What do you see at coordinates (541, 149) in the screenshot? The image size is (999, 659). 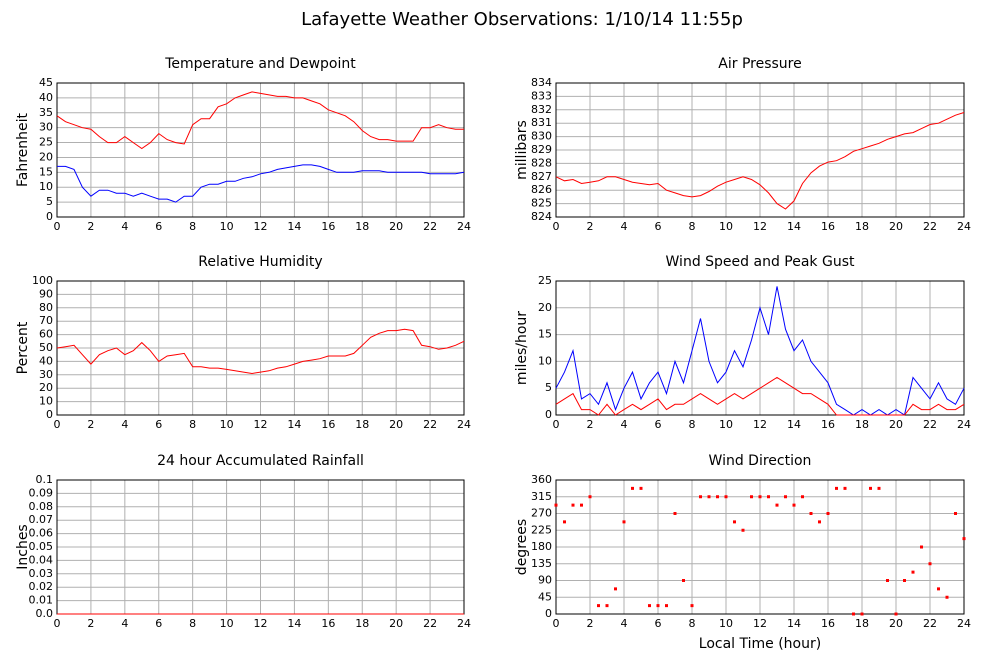 I see `y-tick-label: 829` at bounding box center [541, 149].